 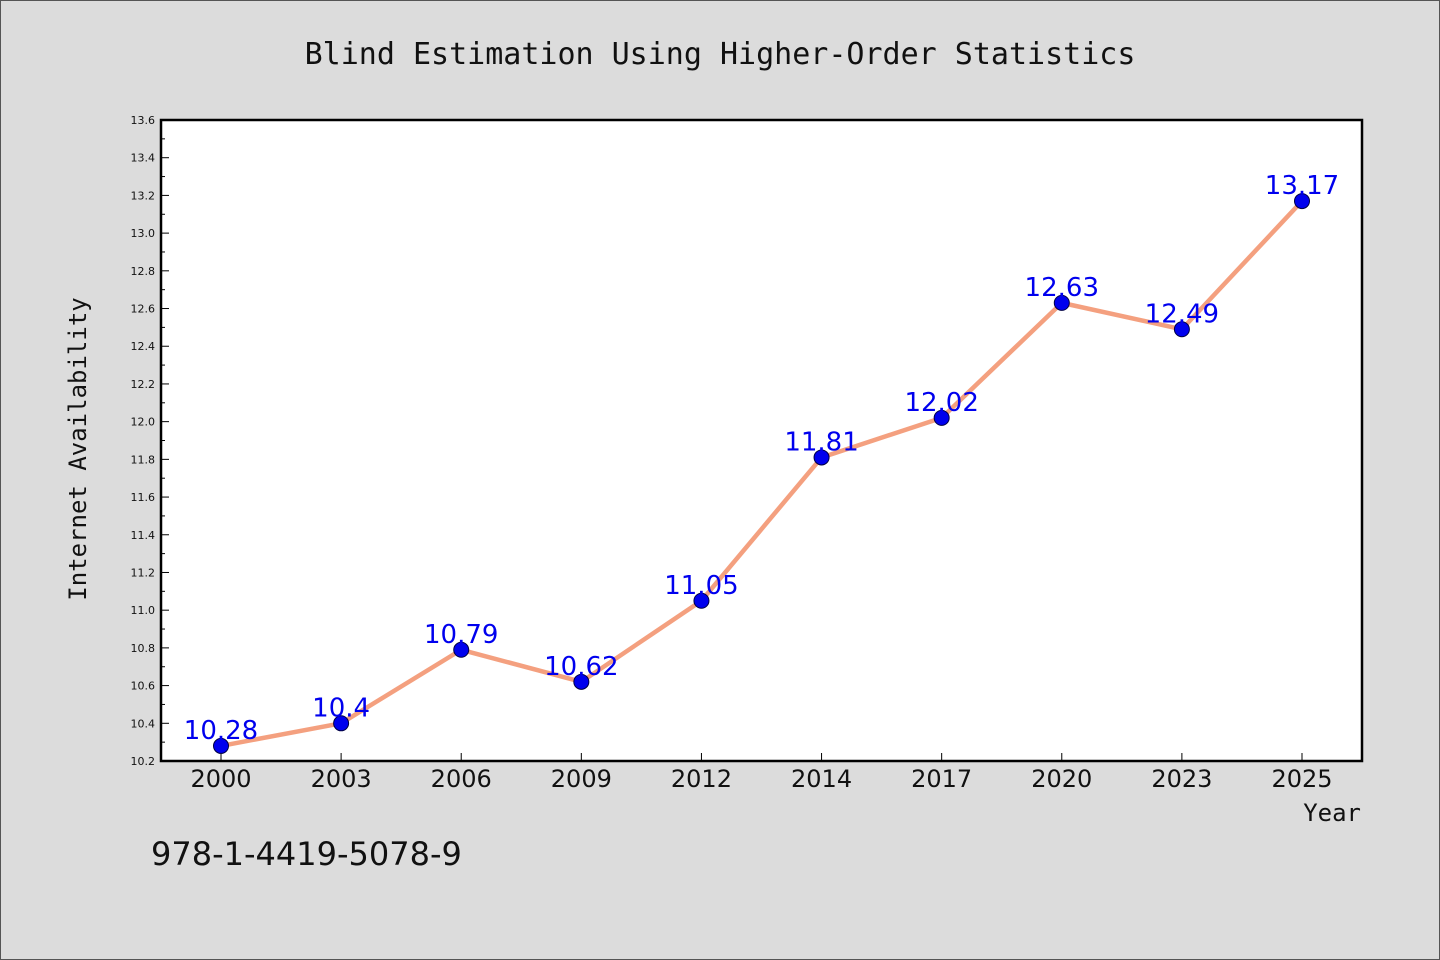 What do you see at coordinates (341, 708) in the screenshot?
I see `data-label: 10.4` at bounding box center [341, 708].